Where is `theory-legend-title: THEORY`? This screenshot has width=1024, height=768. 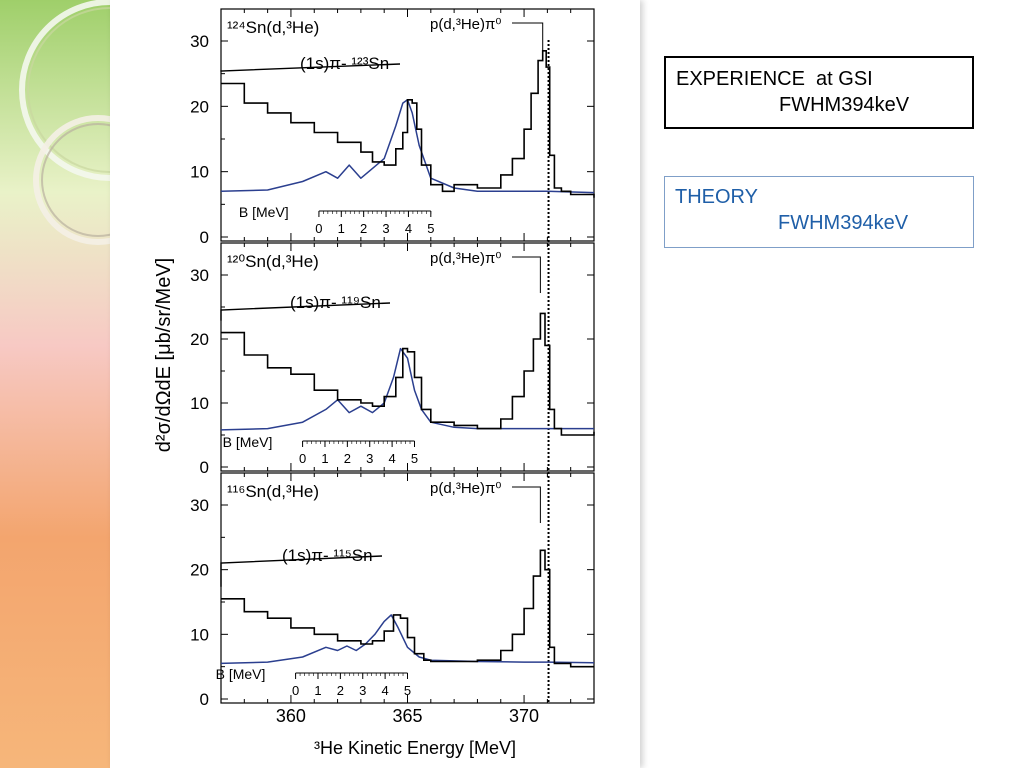
theory-legend-title: THEORY is located at coordinates (716, 197).